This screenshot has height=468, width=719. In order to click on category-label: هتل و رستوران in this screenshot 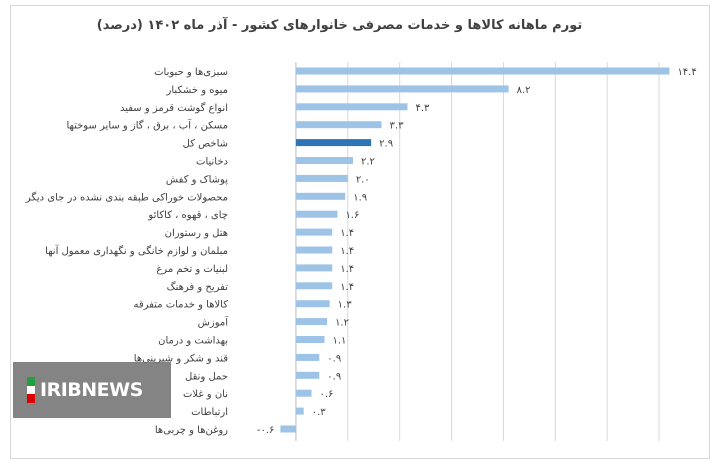, I will do `click(196, 233)`.